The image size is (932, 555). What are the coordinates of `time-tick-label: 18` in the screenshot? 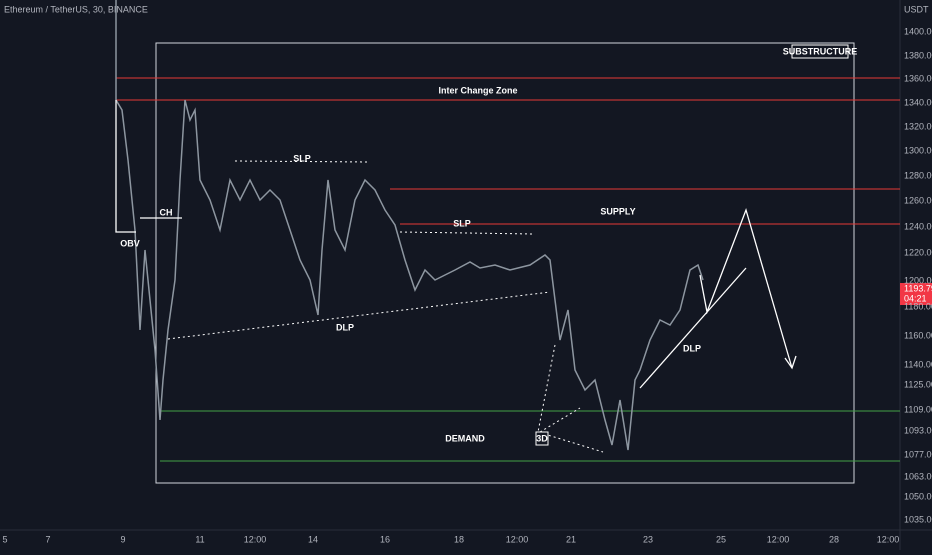 It's located at (459, 539).